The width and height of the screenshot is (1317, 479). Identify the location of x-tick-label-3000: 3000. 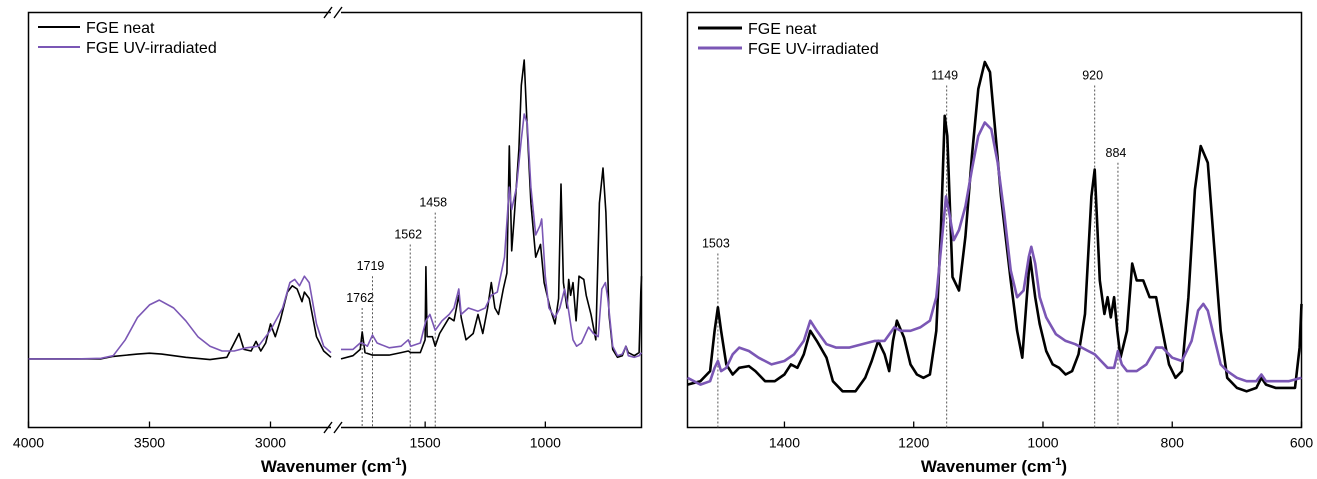
(270, 443).